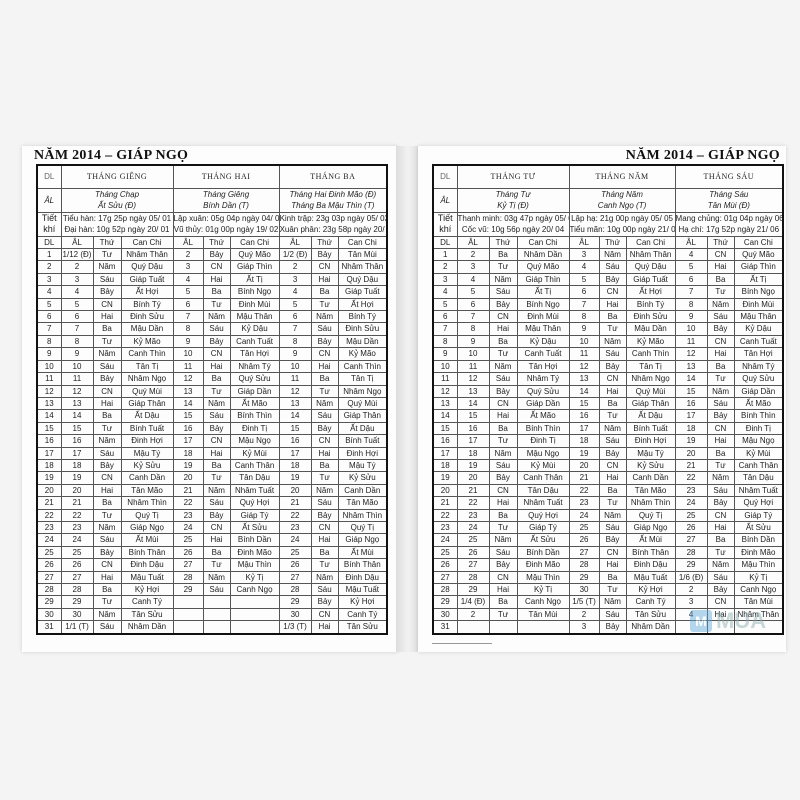 This screenshot has height=800, width=800. Describe the element at coordinates (650, 391) in the screenshot. I see `can-chi: Quý Mùi` at that location.